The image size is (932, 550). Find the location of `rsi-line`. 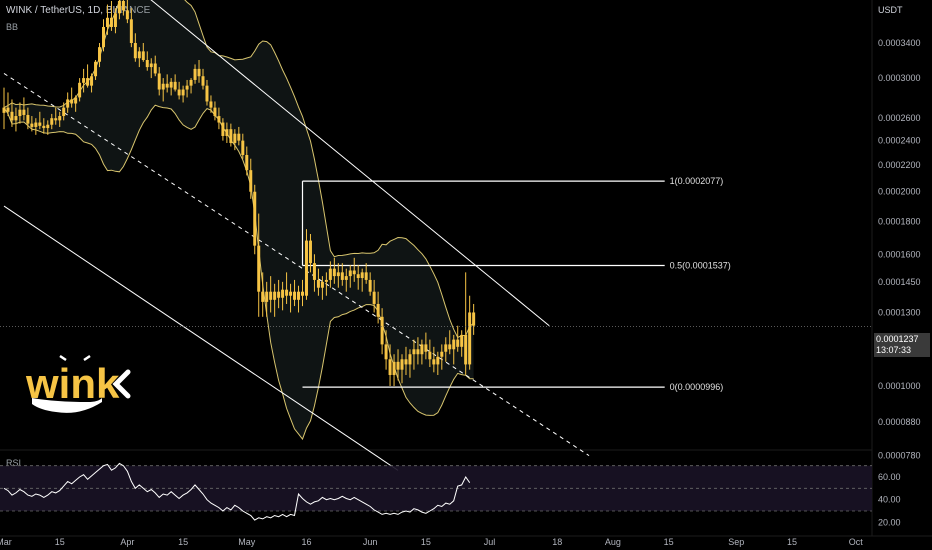

rsi-line is located at coordinates (237, 491).